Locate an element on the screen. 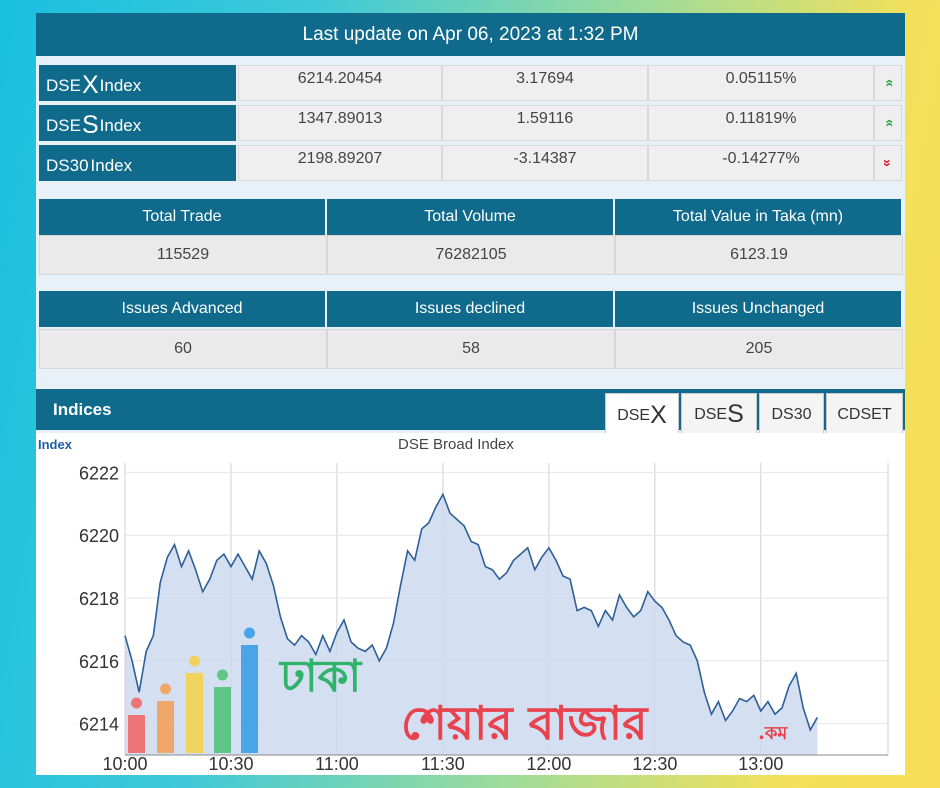 This screenshot has height=788, width=940. index-row: DSE X Index 6214.20454 3.17694 0.05115%» is located at coordinates (470, 83).